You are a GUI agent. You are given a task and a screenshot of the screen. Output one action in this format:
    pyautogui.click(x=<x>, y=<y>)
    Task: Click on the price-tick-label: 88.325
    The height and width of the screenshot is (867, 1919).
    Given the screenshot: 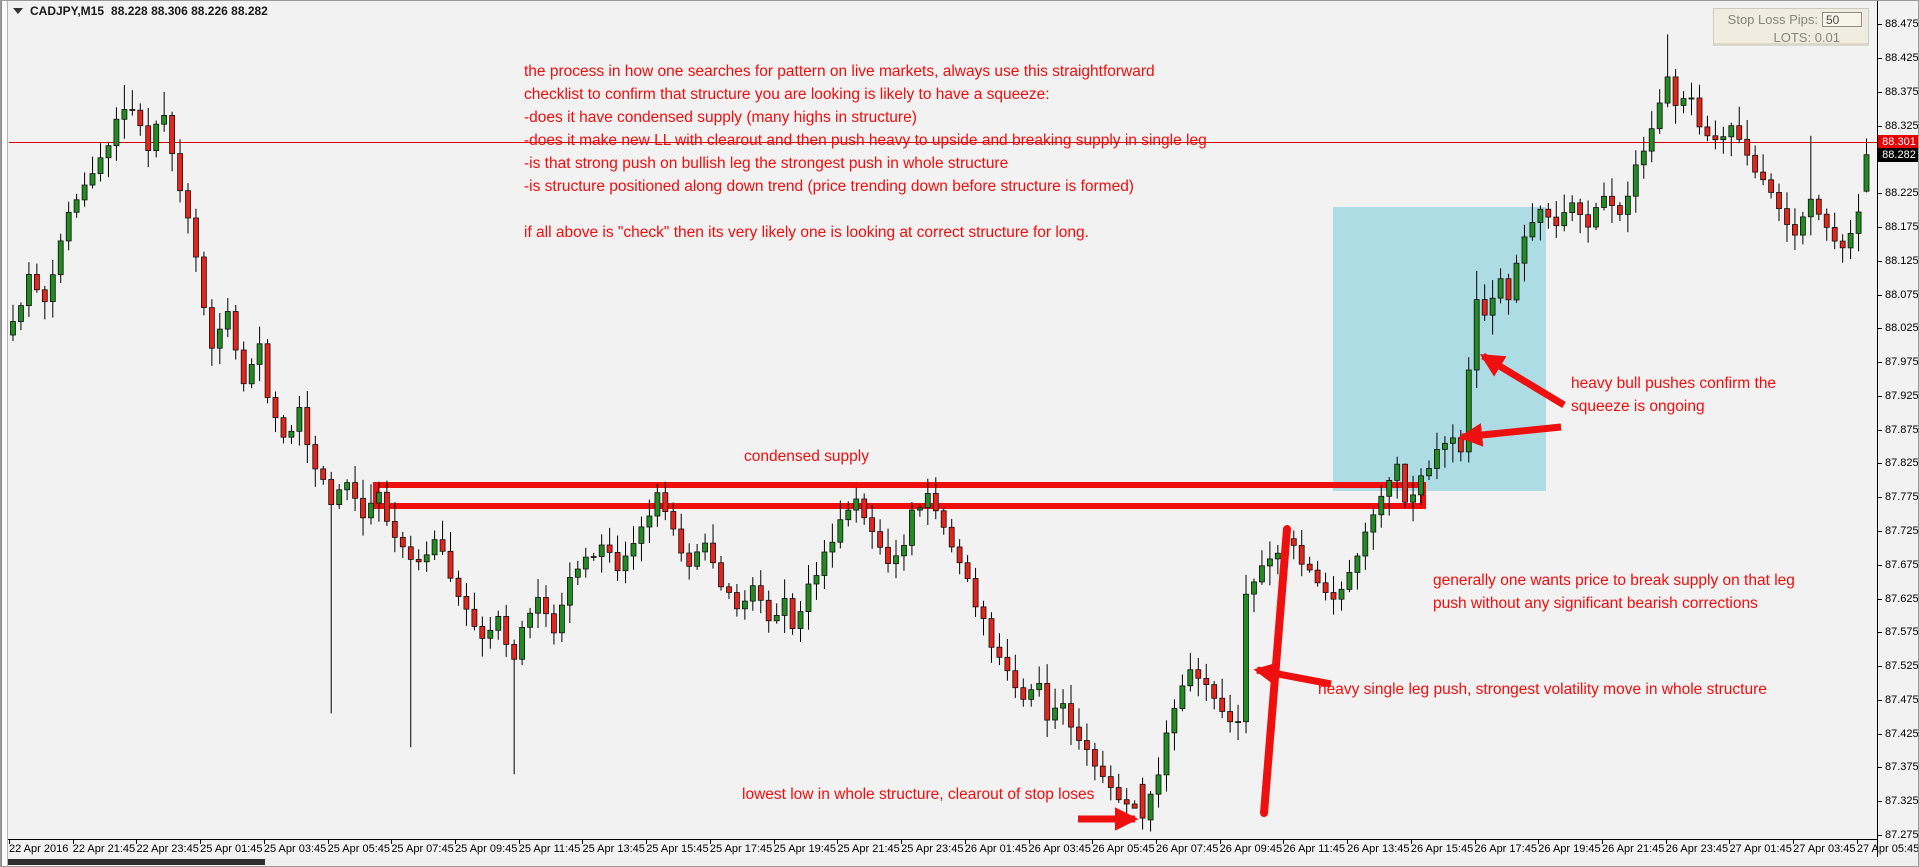 What is the action you would take?
    pyautogui.click(x=1902, y=125)
    